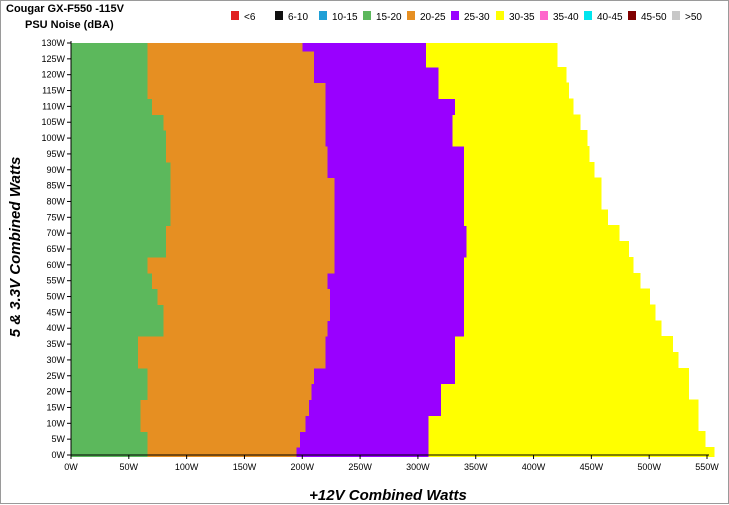 The image size is (729, 505). I want to click on y-tick-label-105: 105W, so click(53, 122).